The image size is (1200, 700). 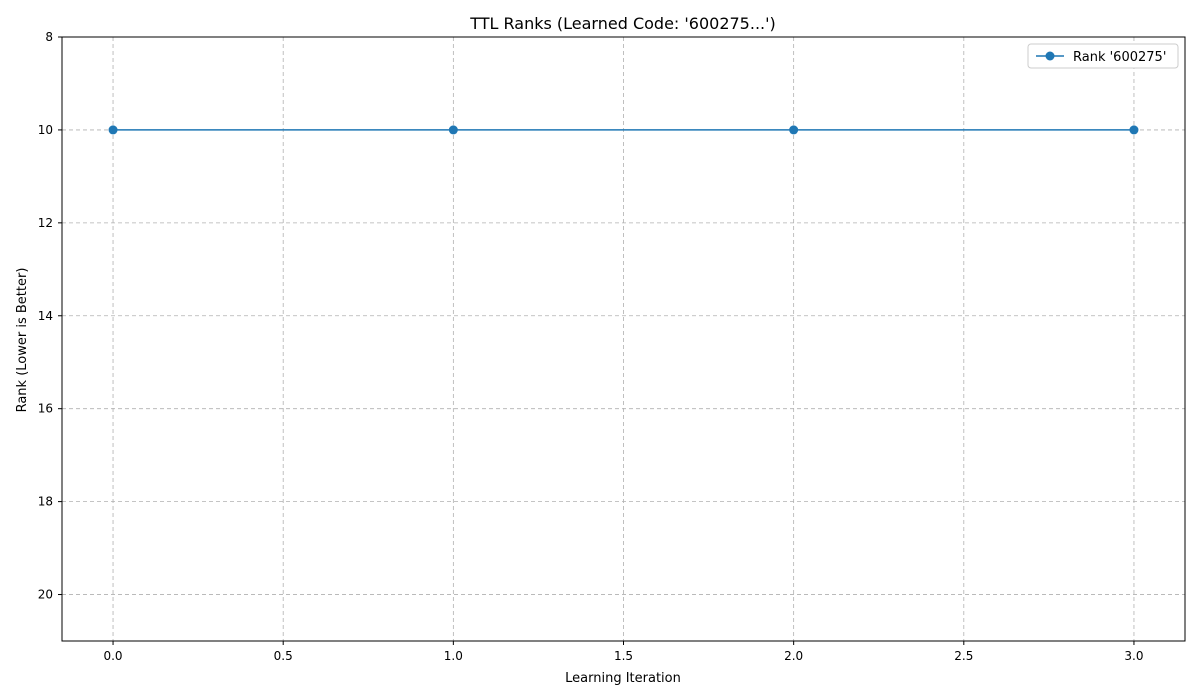 I want to click on x-tick-label: 0.5, so click(x=283, y=656).